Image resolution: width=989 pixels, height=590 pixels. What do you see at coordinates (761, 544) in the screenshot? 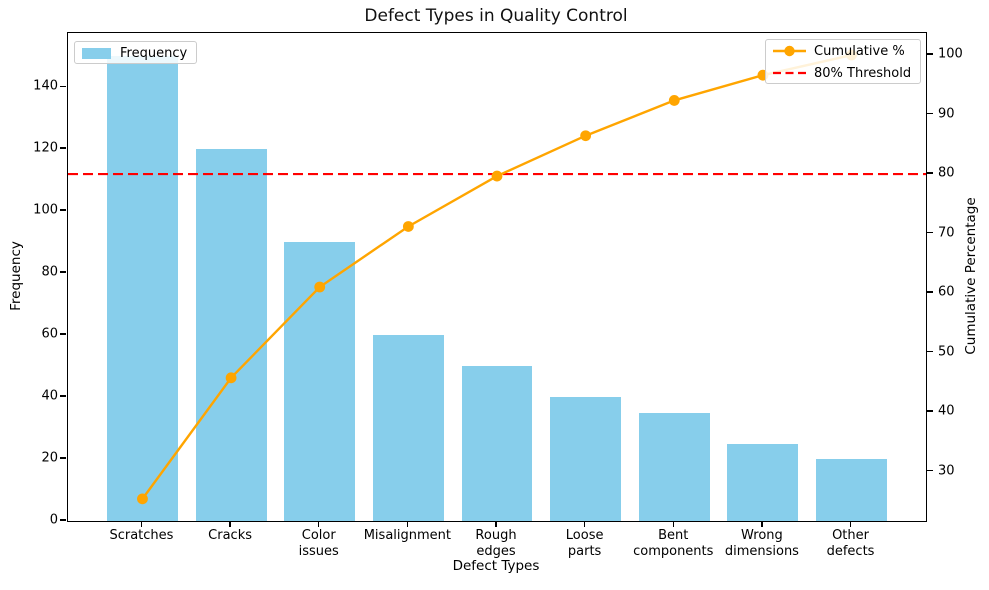
I see `x-tick-label: Wrong dimensions` at bounding box center [761, 544].